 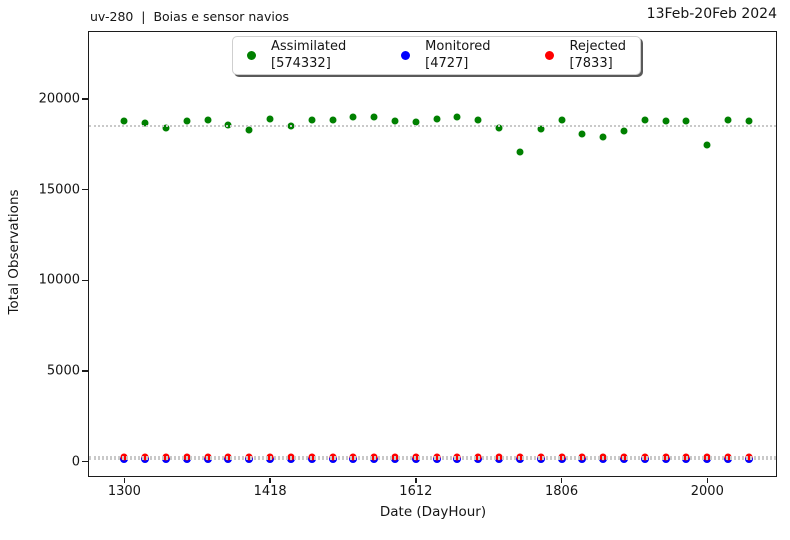 I want to click on y-axis-label: Total Observations, so click(x=14, y=252).